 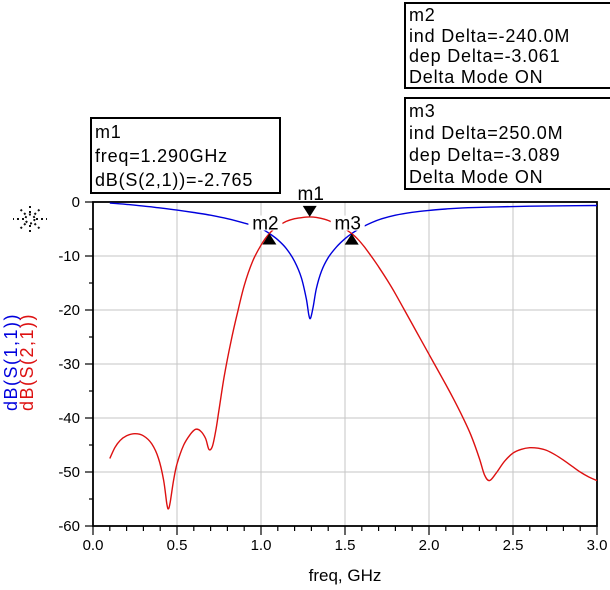 What do you see at coordinates (108, 132) in the screenshot?
I see `marker-readout-line: m1` at bounding box center [108, 132].